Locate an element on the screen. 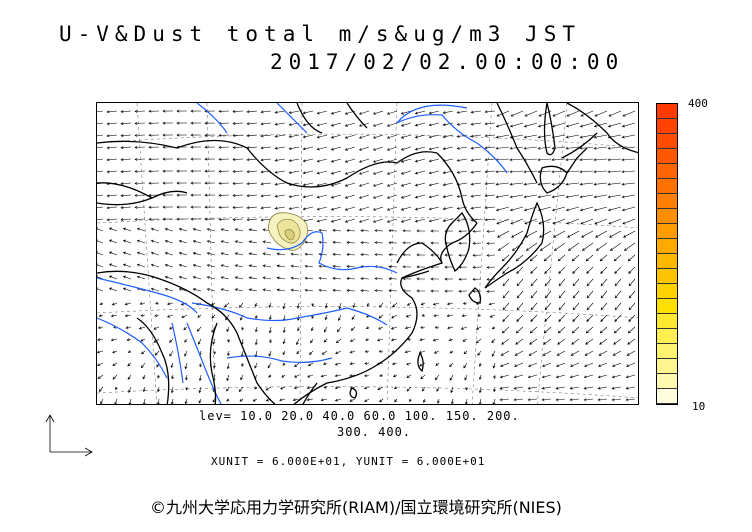 The height and width of the screenshot is (532, 752). border-russia-north is located at coordinates (309, 118).